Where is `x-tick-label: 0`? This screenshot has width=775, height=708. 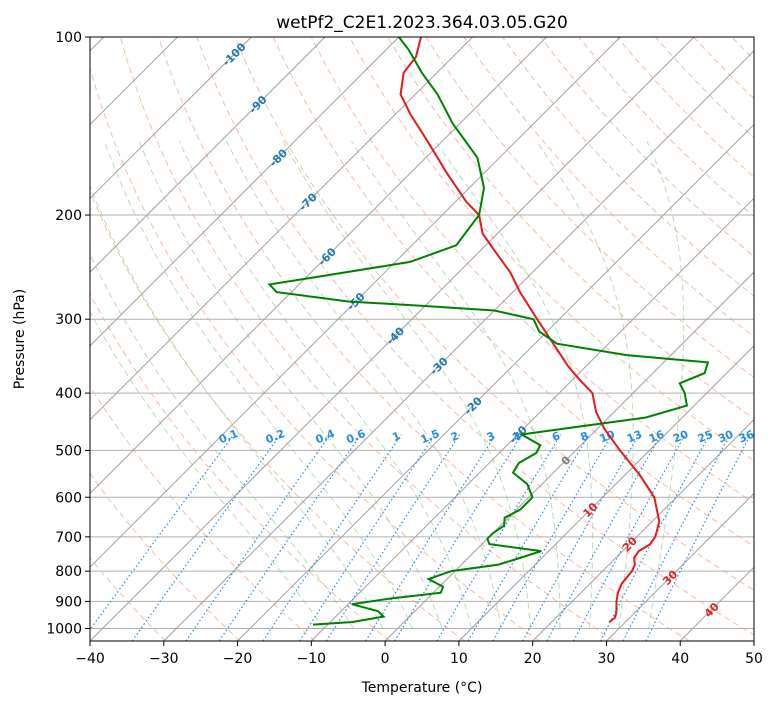 x-tick-label: 0 is located at coordinates (385, 659).